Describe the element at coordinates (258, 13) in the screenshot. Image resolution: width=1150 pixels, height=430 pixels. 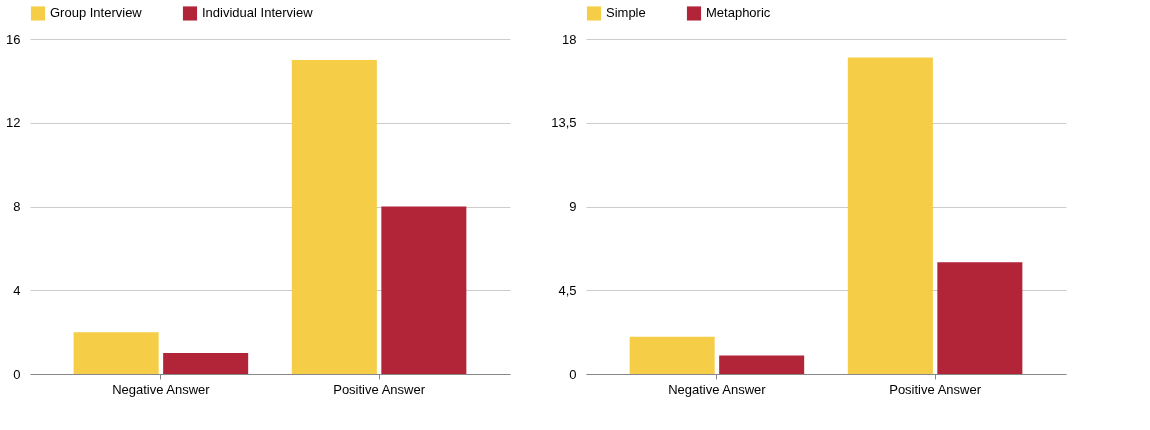
I see `legend-label: Individual Interview` at that location.